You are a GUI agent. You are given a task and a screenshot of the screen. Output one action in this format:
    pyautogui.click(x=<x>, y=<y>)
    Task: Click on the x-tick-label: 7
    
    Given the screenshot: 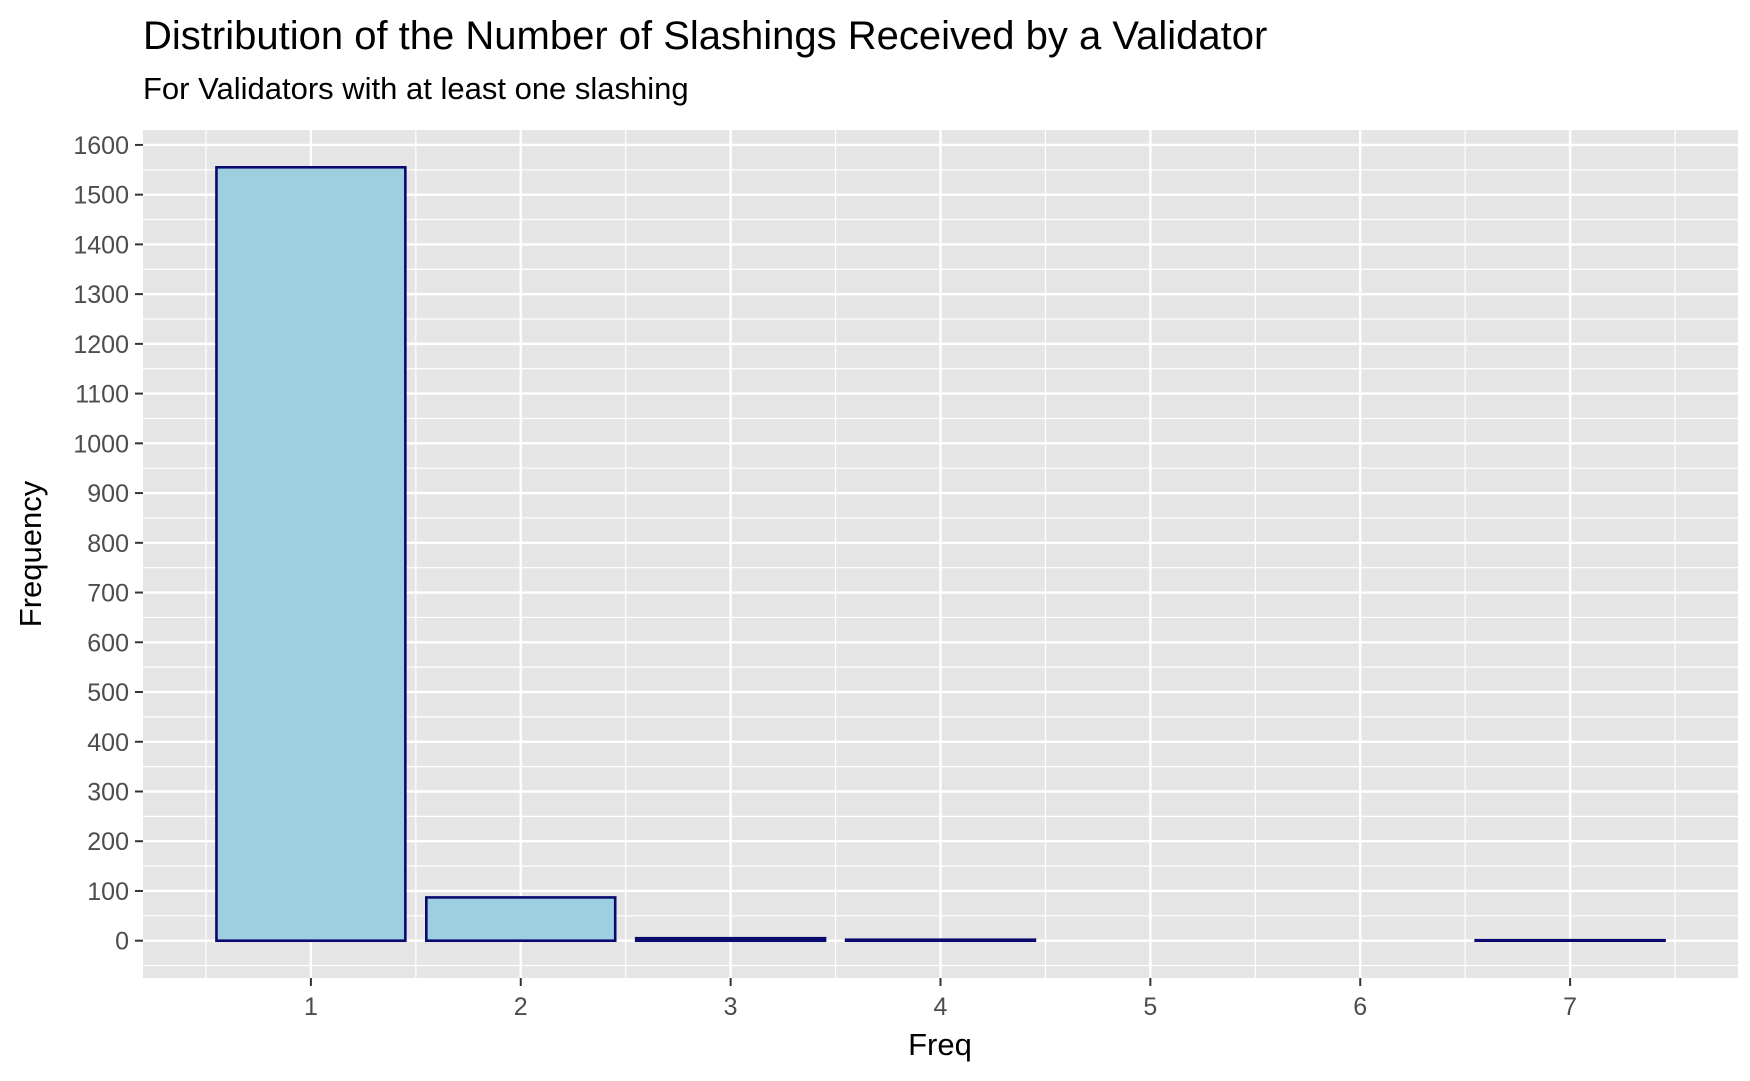 What is the action you would take?
    pyautogui.click(x=1570, y=1007)
    